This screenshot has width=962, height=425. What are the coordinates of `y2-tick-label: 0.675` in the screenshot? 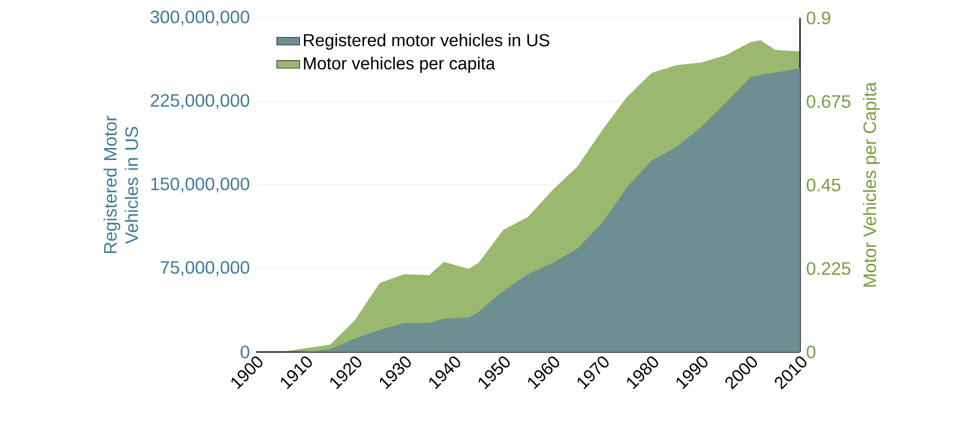 It's located at (828, 101).